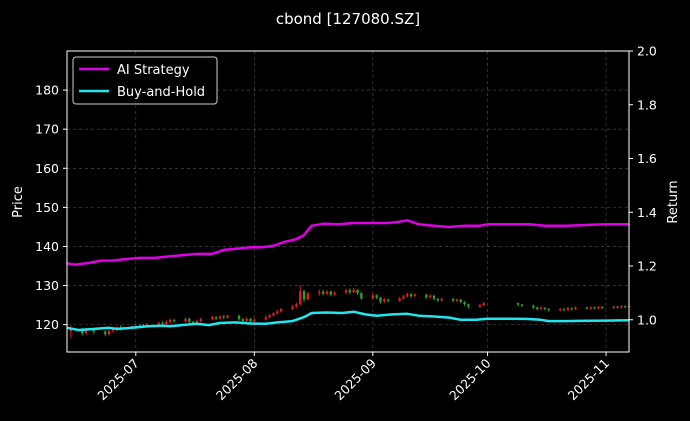 Image resolution: width=690 pixels, height=421 pixels. Describe the element at coordinates (47, 90) in the screenshot. I see `tick-label-left: 180` at that location.